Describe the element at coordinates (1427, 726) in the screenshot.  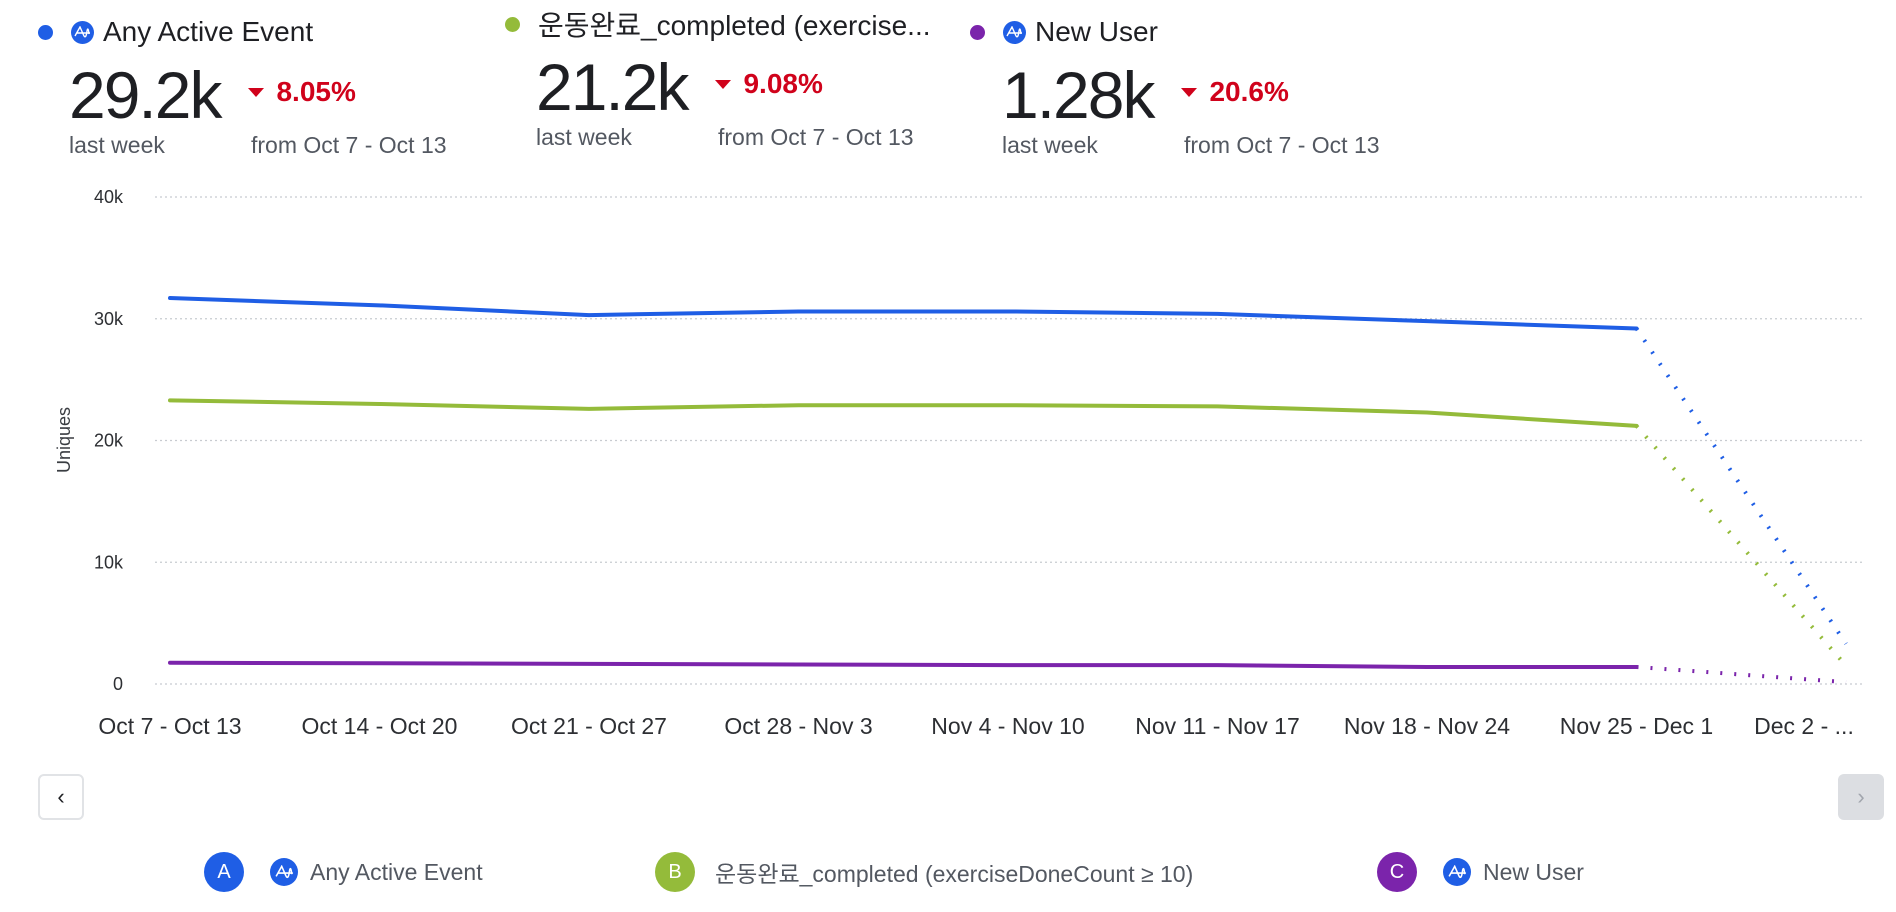
I see `x-tick-label: Nov 18 - Nov 24` at that location.